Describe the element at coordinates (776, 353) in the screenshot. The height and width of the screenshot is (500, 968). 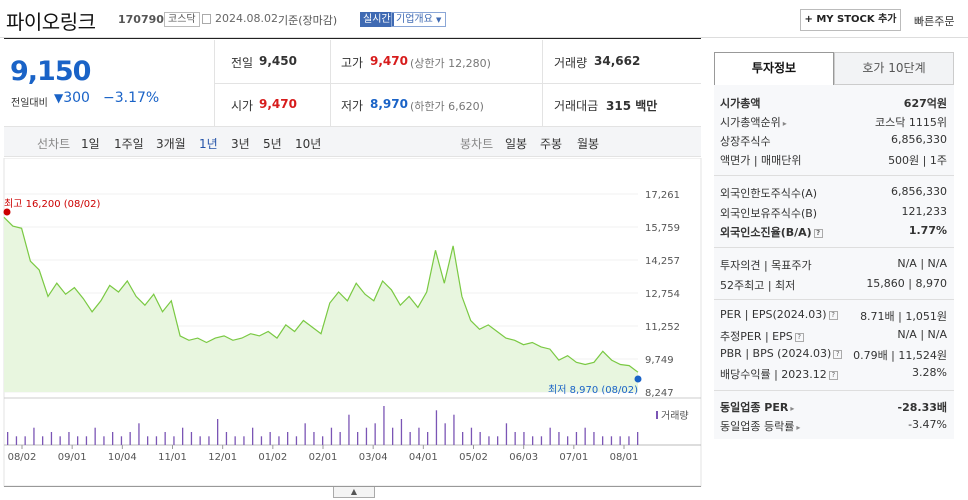
I see `pbr-bps-text: PBR | BPS (2024.03)` at that location.